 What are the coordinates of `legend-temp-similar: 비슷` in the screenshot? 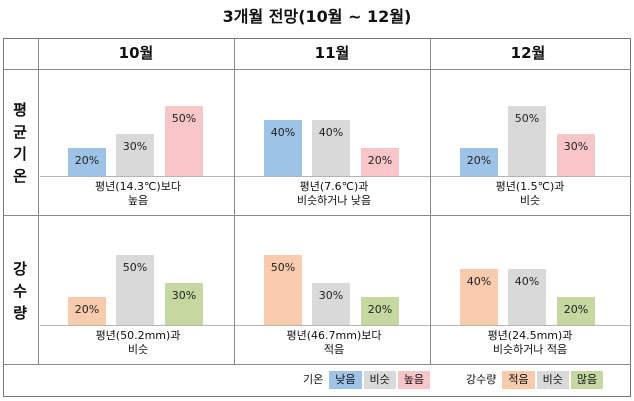 It's located at (379, 380).